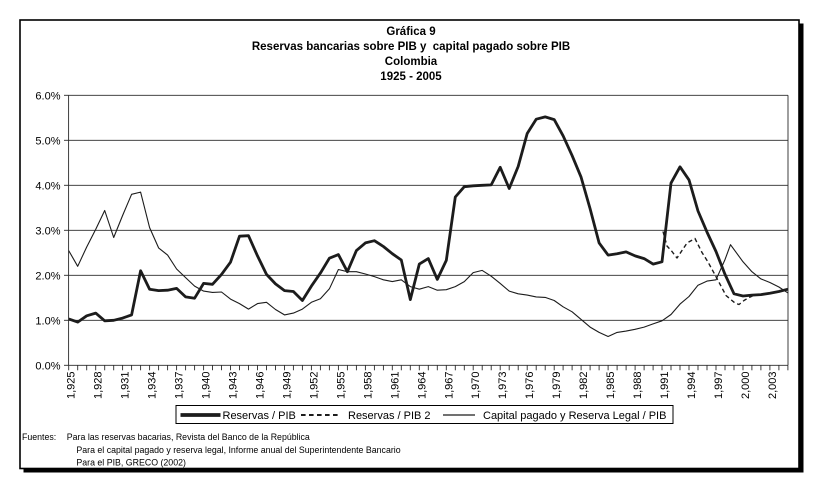 The height and width of the screenshot is (492, 824). What do you see at coordinates (530, 386) in the screenshot?
I see `svg-text: 1,976` at bounding box center [530, 386].